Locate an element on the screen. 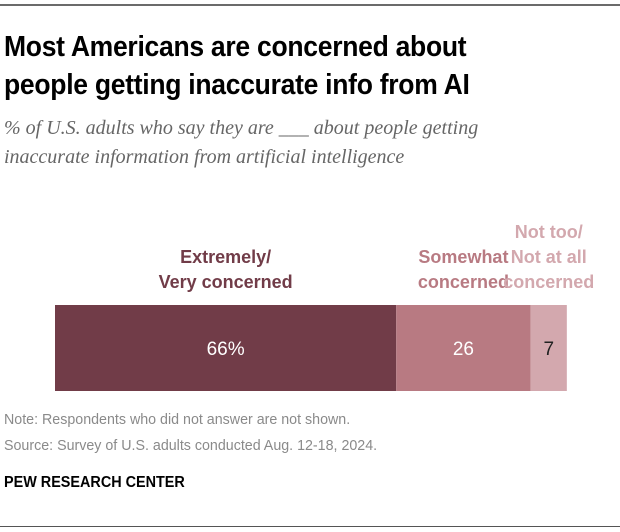  series-label-1: Somewhat concerned is located at coordinates (463, 270).